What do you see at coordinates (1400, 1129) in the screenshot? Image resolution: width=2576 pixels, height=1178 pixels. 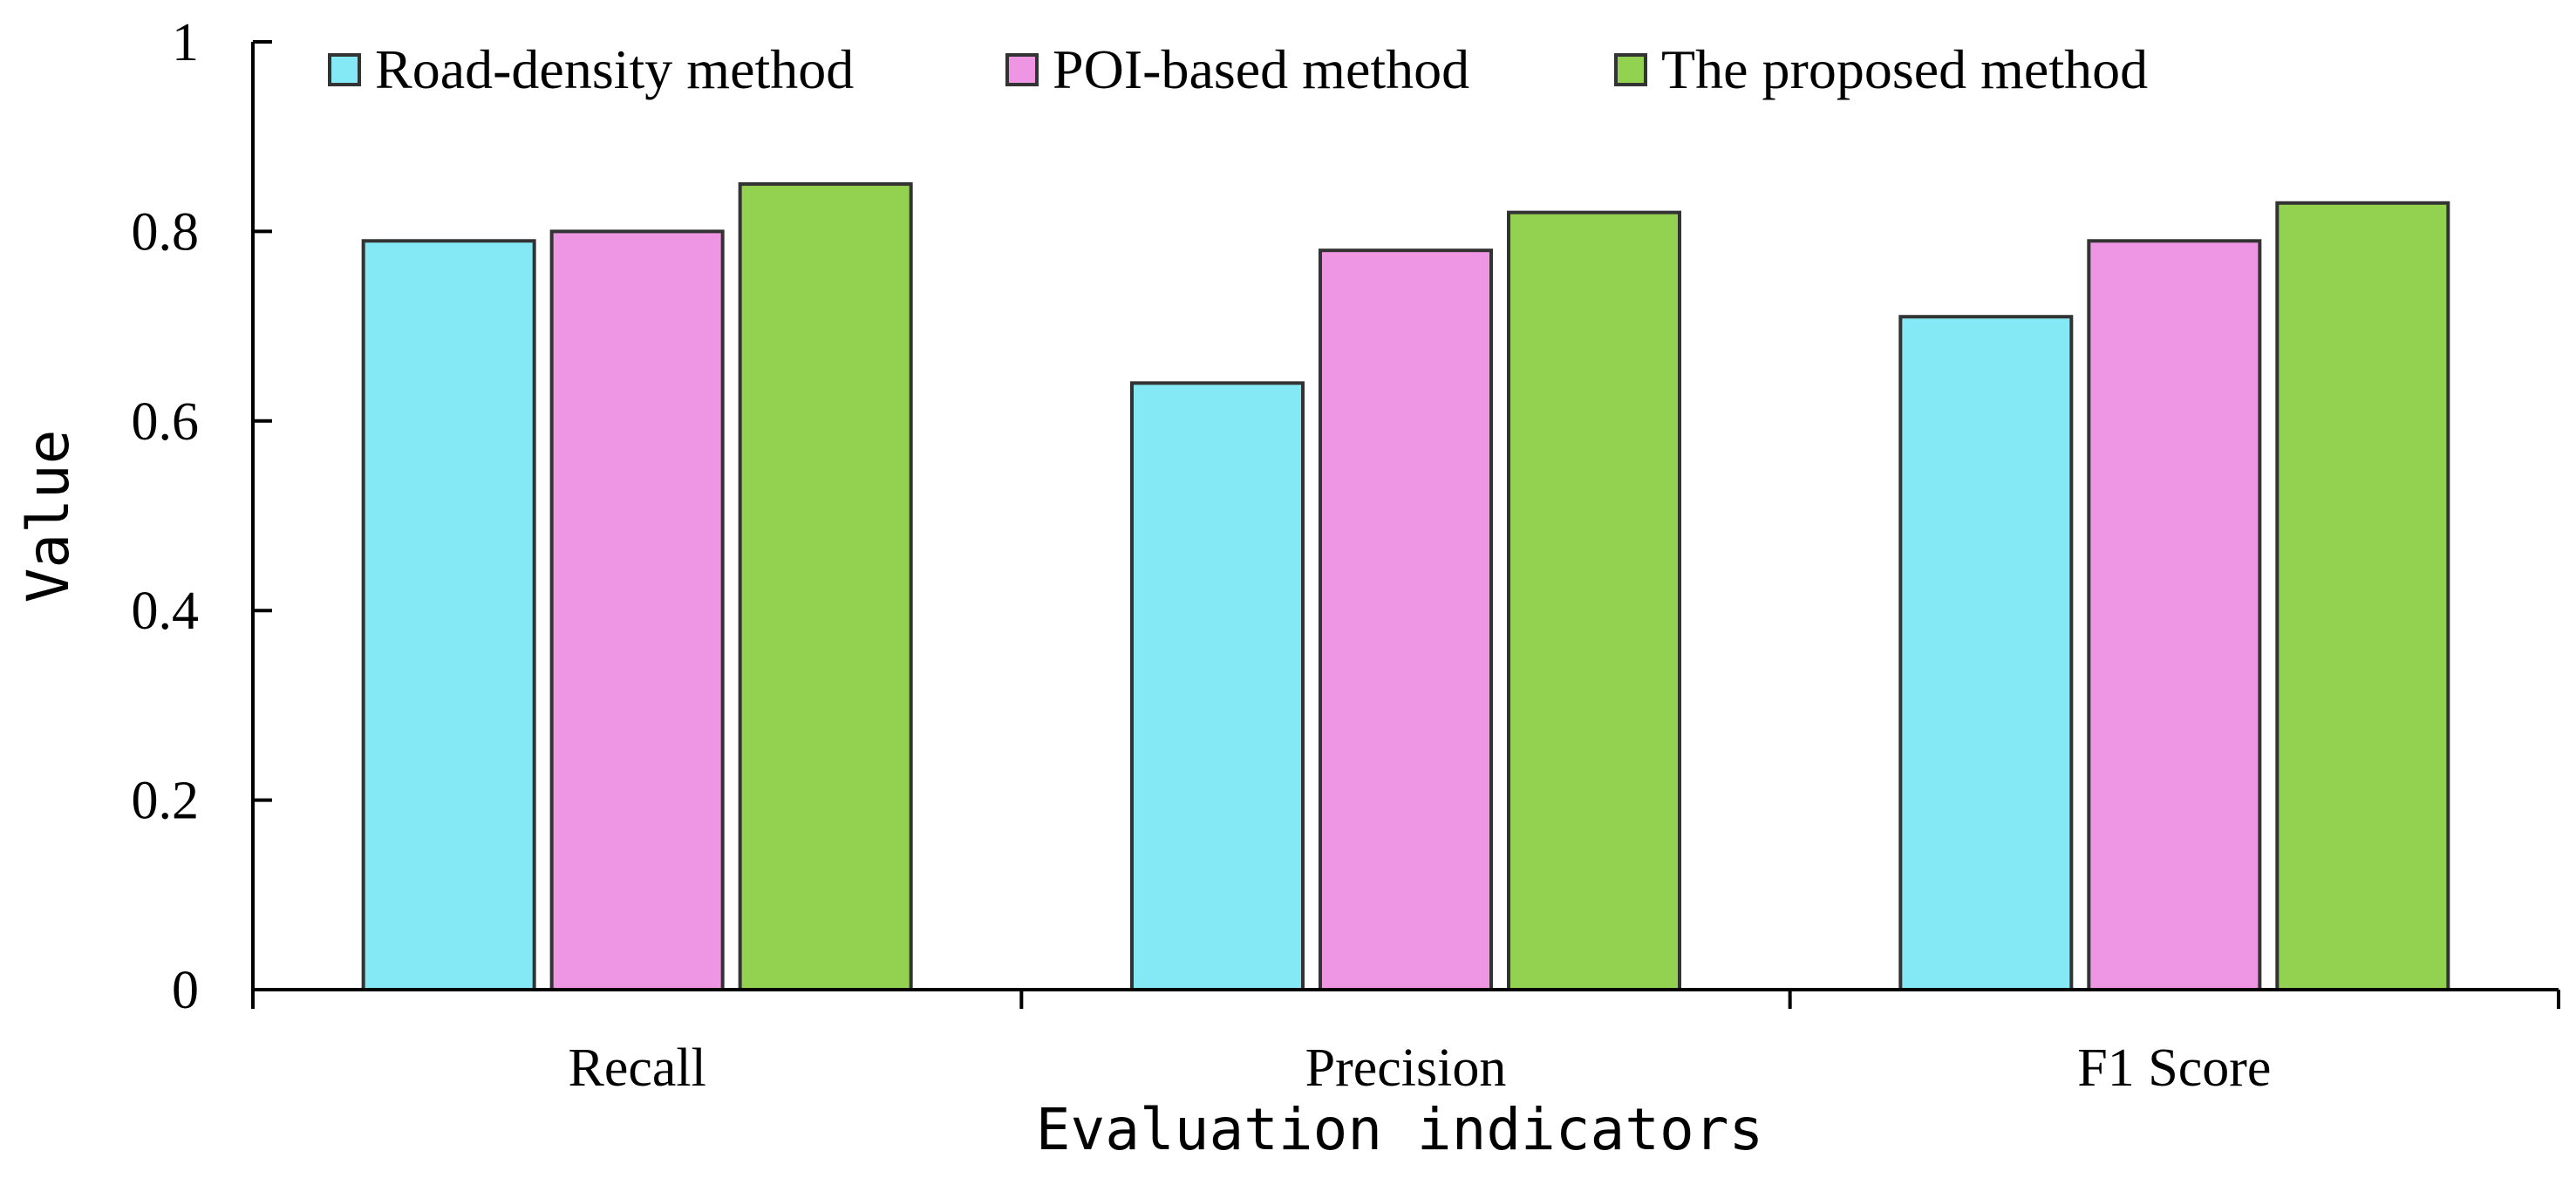 I see `x-axis-title: Evaluation indicators` at bounding box center [1400, 1129].